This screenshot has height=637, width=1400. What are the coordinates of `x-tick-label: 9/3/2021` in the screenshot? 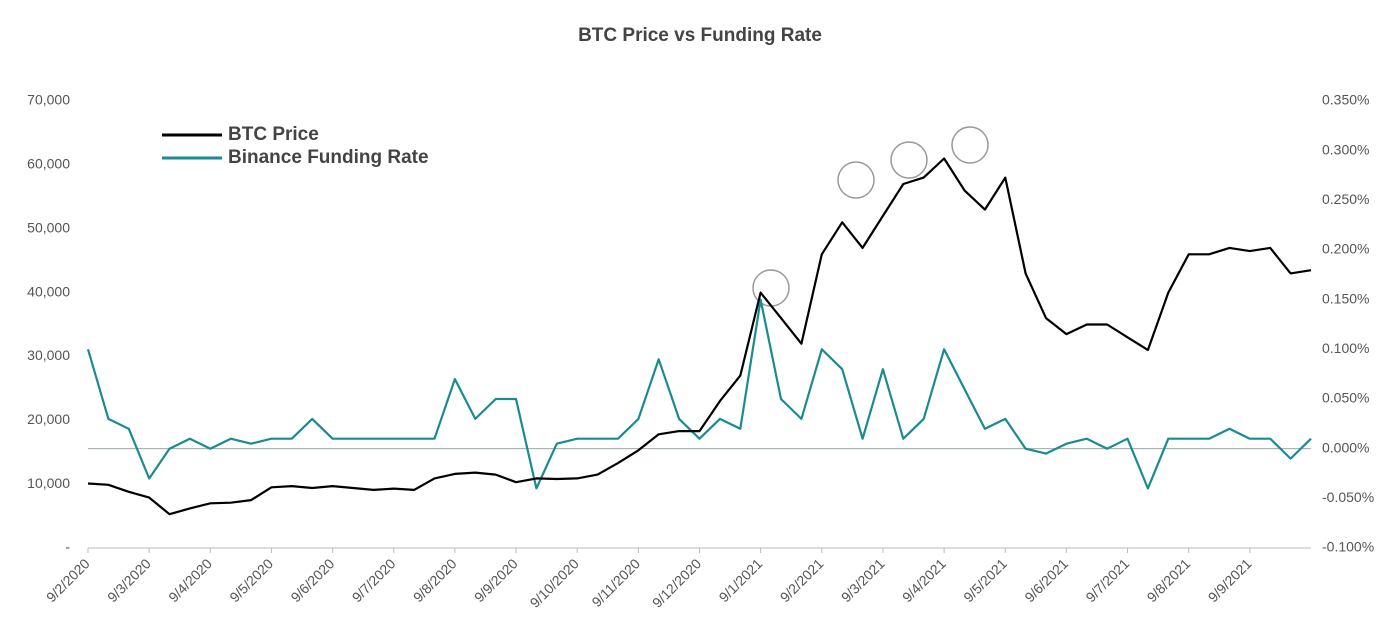 It's located at (863, 580).